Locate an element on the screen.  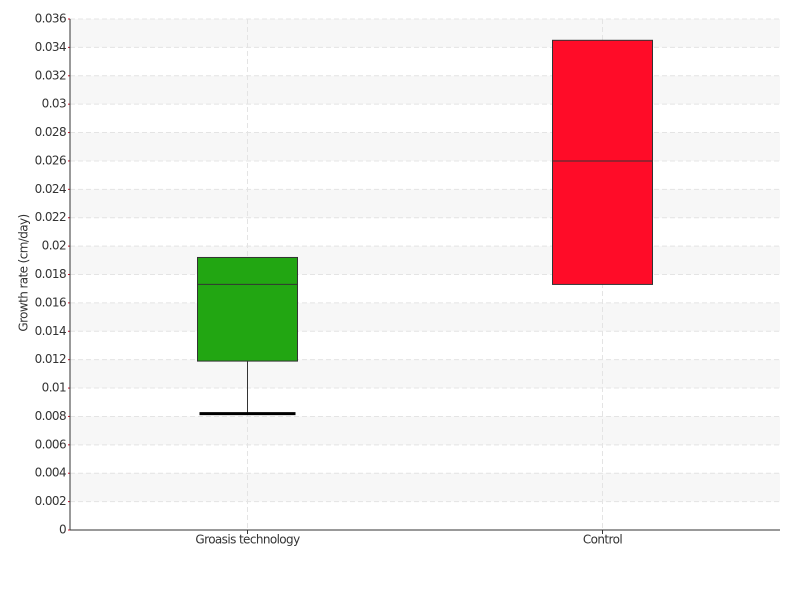
y-tick-label: 0.022 is located at coordinates (50, 217).